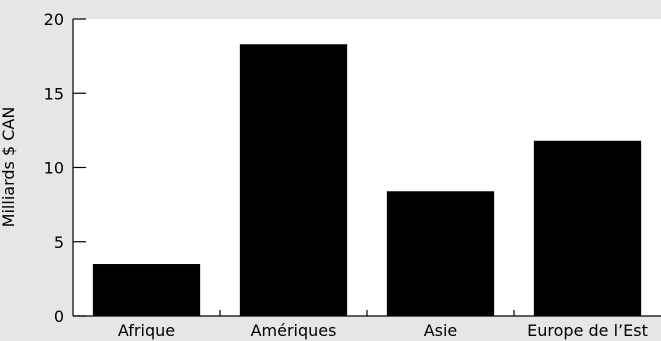 The height and width of the screenshot is (341, 661). What do you see at coordinates (294, 330) in the screenshot?
I see `x-tick-label: Amériques` at bounding box center [294, 330].